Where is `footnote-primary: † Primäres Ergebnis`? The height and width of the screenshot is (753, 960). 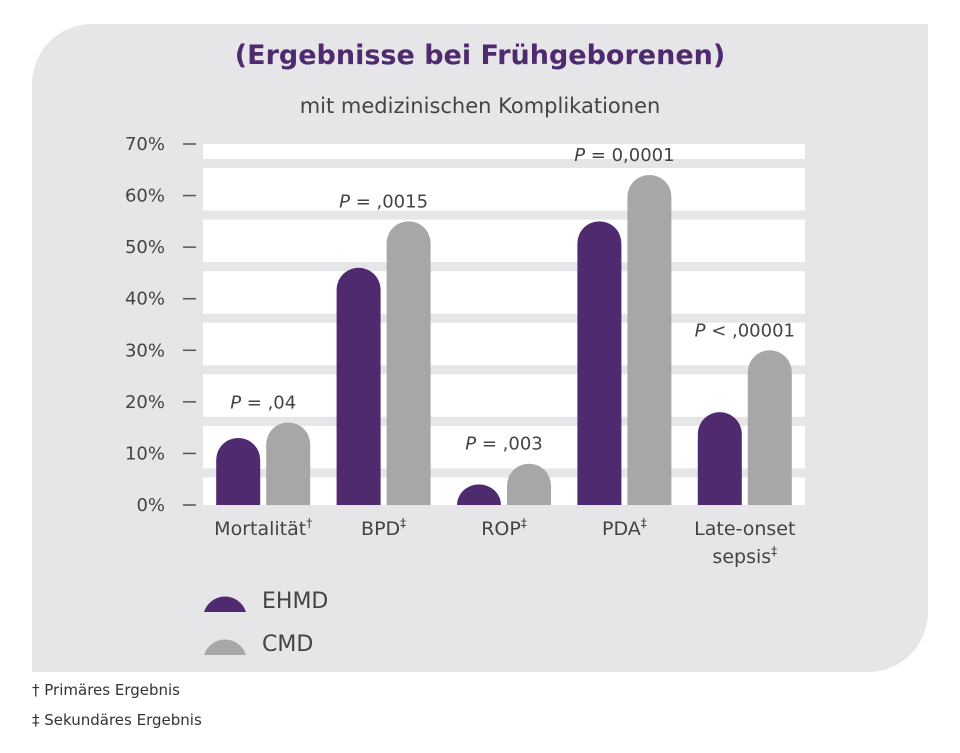 footnote-primary: † Primäres Ergebnis is located at coordinates (106, 690).